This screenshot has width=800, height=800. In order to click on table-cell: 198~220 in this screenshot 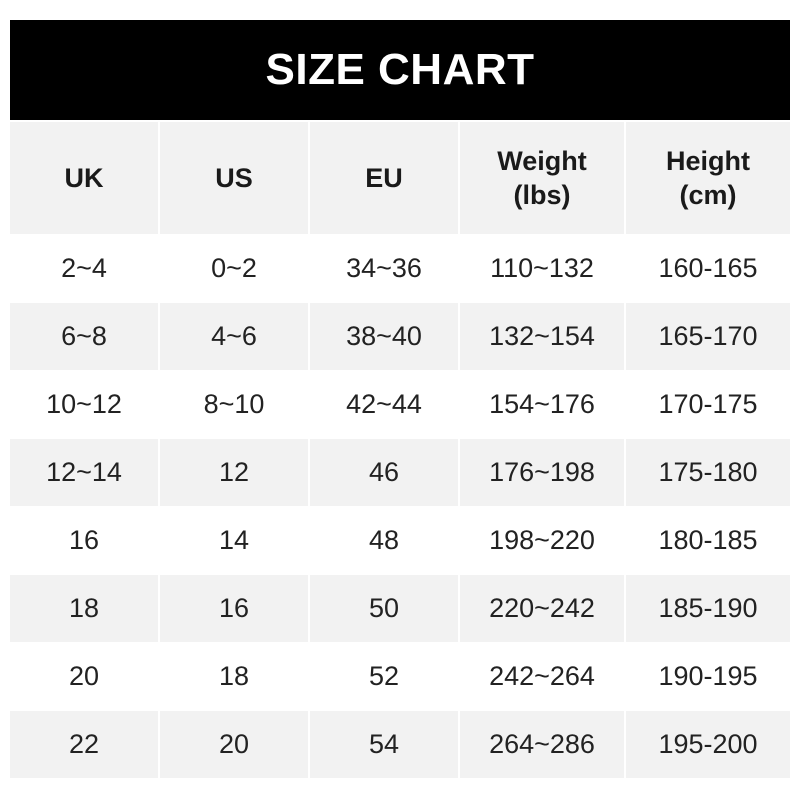, I will do `click(542, 540)`.